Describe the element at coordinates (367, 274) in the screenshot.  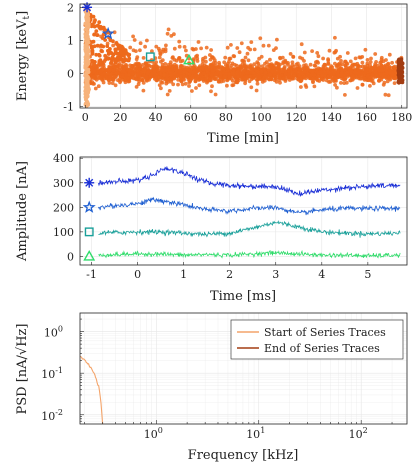
I see `amplitude-x-tick-label: 5` at that location.